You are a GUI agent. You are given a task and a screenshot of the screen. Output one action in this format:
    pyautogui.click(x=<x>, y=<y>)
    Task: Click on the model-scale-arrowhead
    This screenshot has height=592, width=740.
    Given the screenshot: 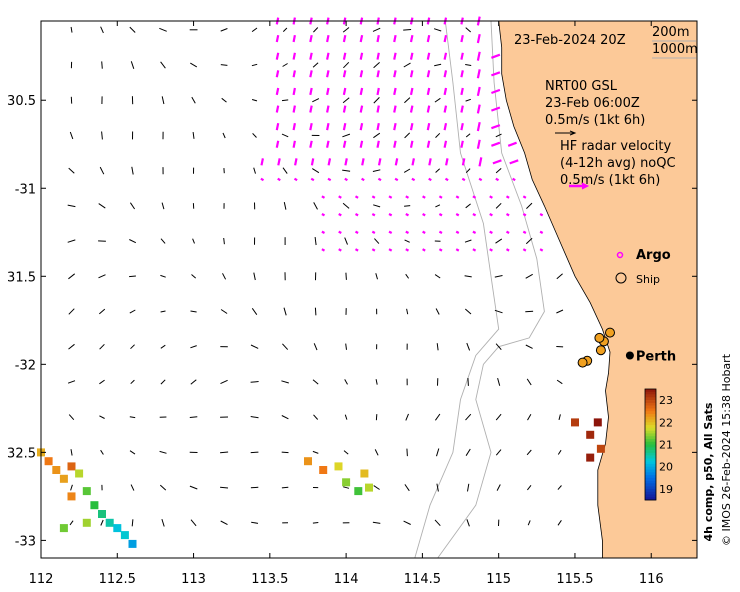 What is the action you would take?
    pyautogui.click(x=573, y=133)
    